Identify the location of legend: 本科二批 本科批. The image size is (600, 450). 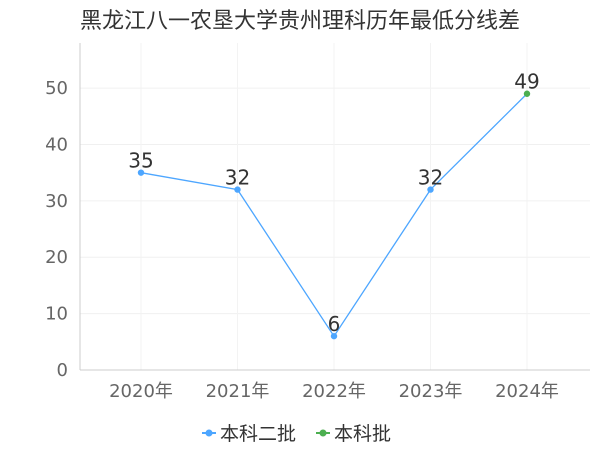
(296, 434).